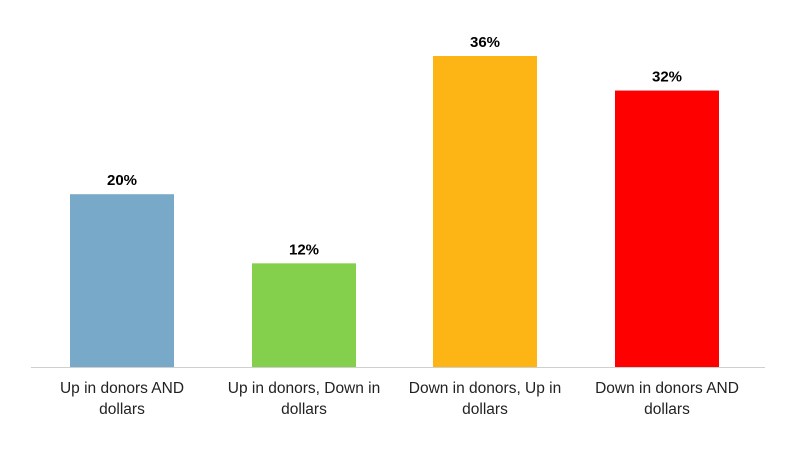  What do you see at coordinates (667, 388) in the screenshot?
I see `category-label-line: Down in donors AND` at bounding box center [667, 388].